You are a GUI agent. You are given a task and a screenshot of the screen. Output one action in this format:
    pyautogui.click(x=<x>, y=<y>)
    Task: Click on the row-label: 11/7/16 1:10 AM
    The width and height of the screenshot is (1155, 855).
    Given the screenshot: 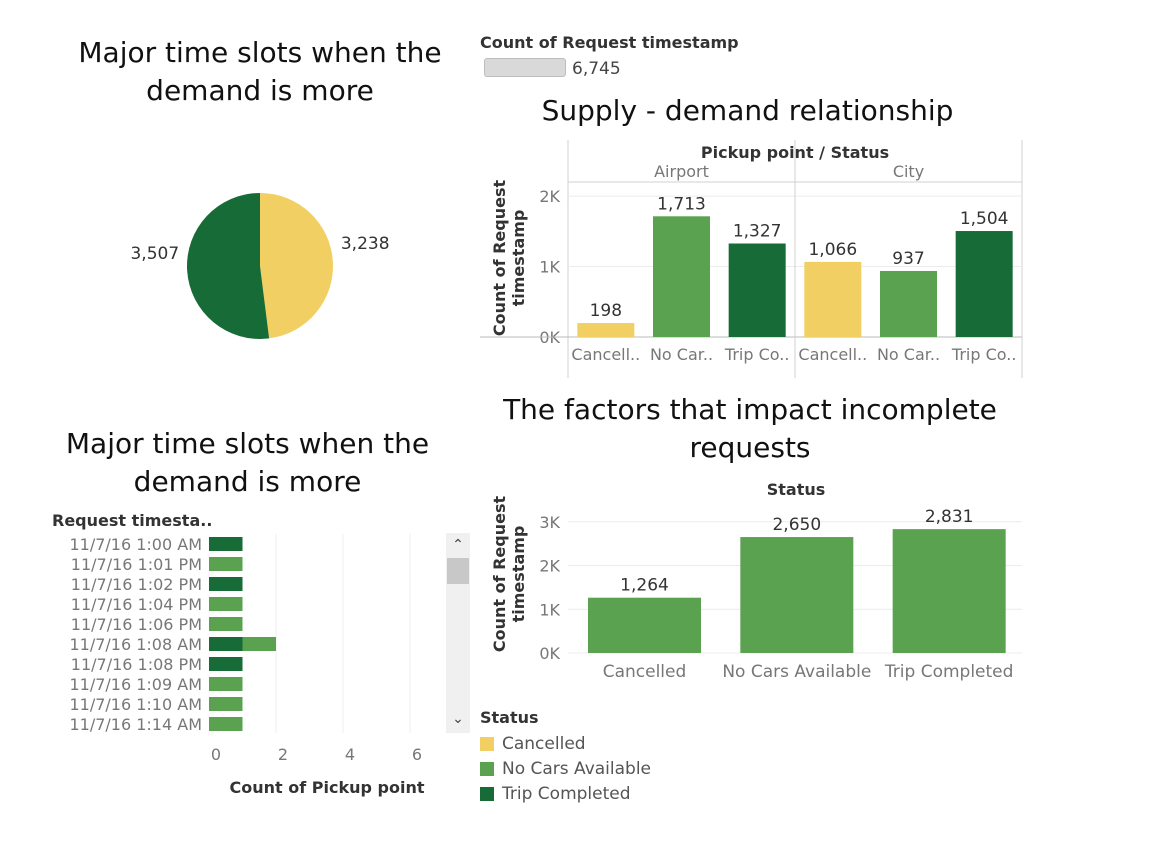 What is the action you would take?
    pyautogui.click(x=135, y=704)
    